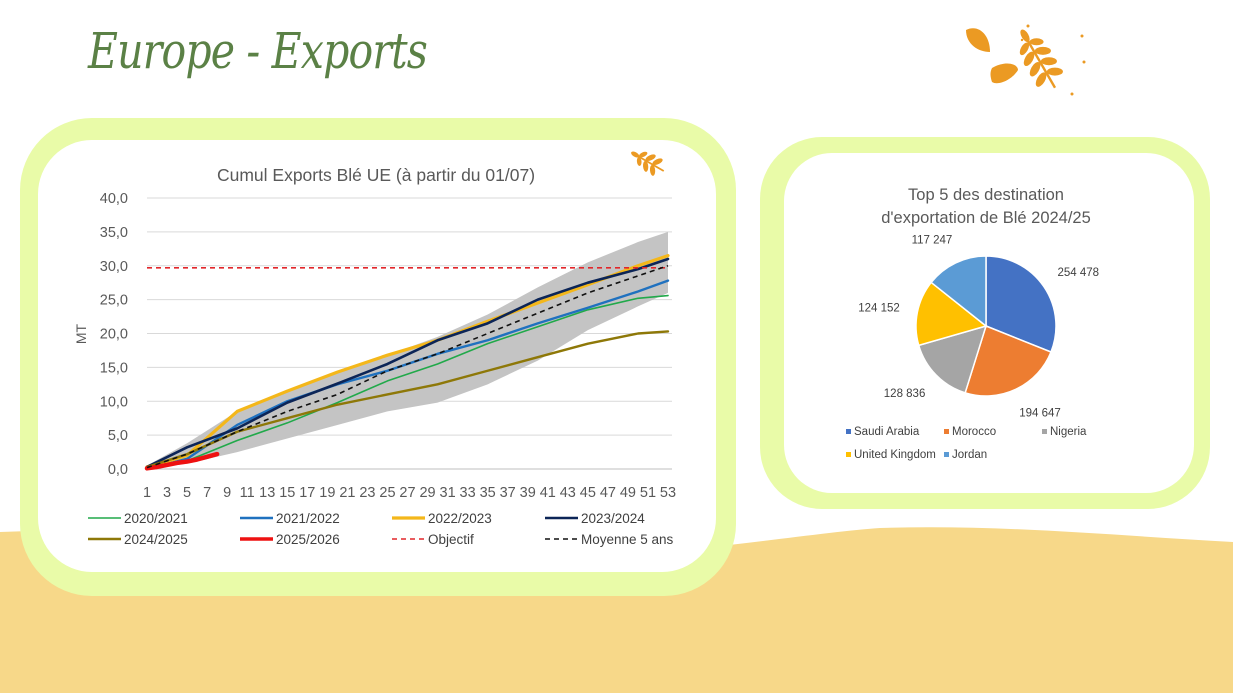 Image resolution: width=1233 pixels, height=693 pixels. What do you see at coordinates (267, 493) in the screenshot?
I see `x-tick-label: 13` at bounding box center [267, 493].